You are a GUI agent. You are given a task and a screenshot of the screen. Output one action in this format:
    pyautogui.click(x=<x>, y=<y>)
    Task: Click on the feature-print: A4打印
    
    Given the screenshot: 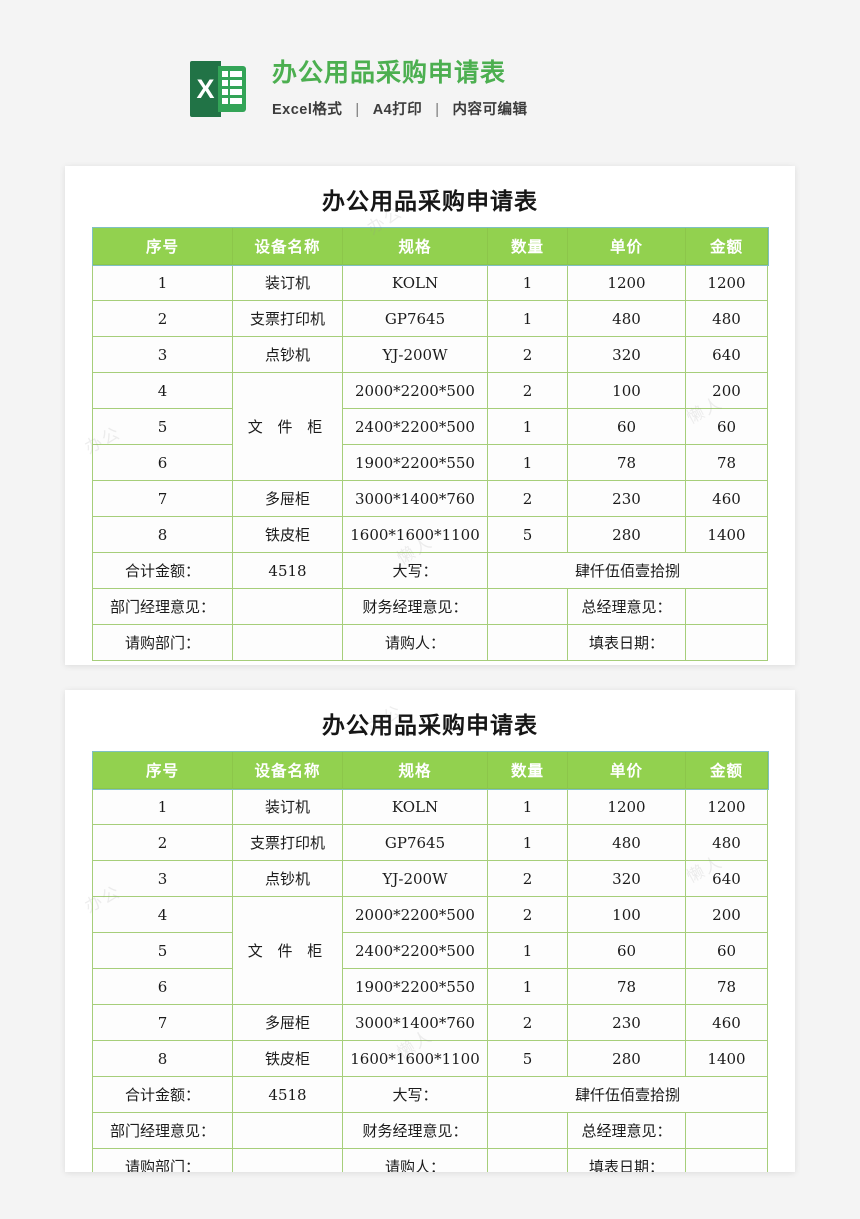 What is the action you would take?
    pyautogui.click(x=397, y=110)
    